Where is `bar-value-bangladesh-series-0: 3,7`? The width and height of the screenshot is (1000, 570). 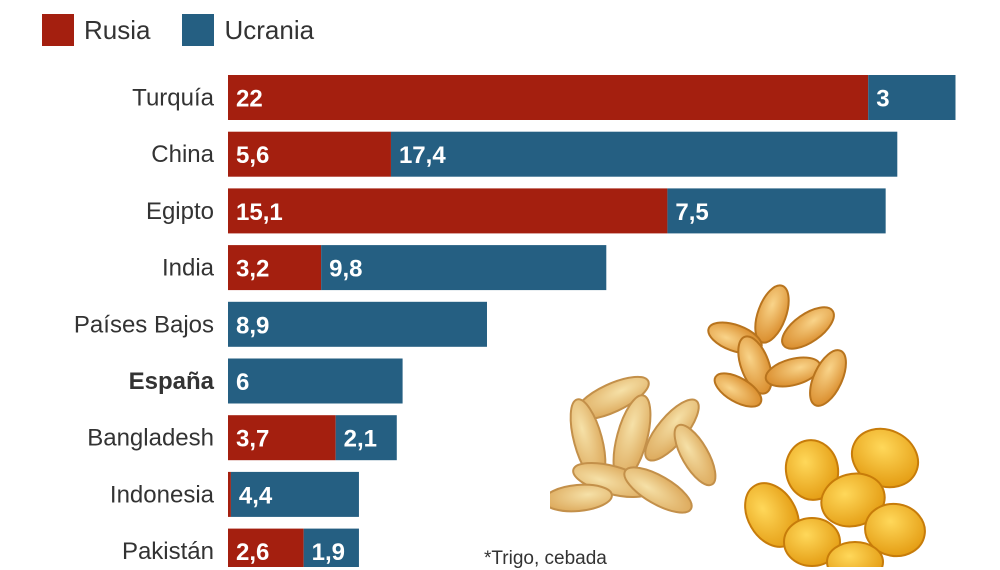
bar-value-bangladesh-series-0: 3,7 is located at coordinates (252, 439).